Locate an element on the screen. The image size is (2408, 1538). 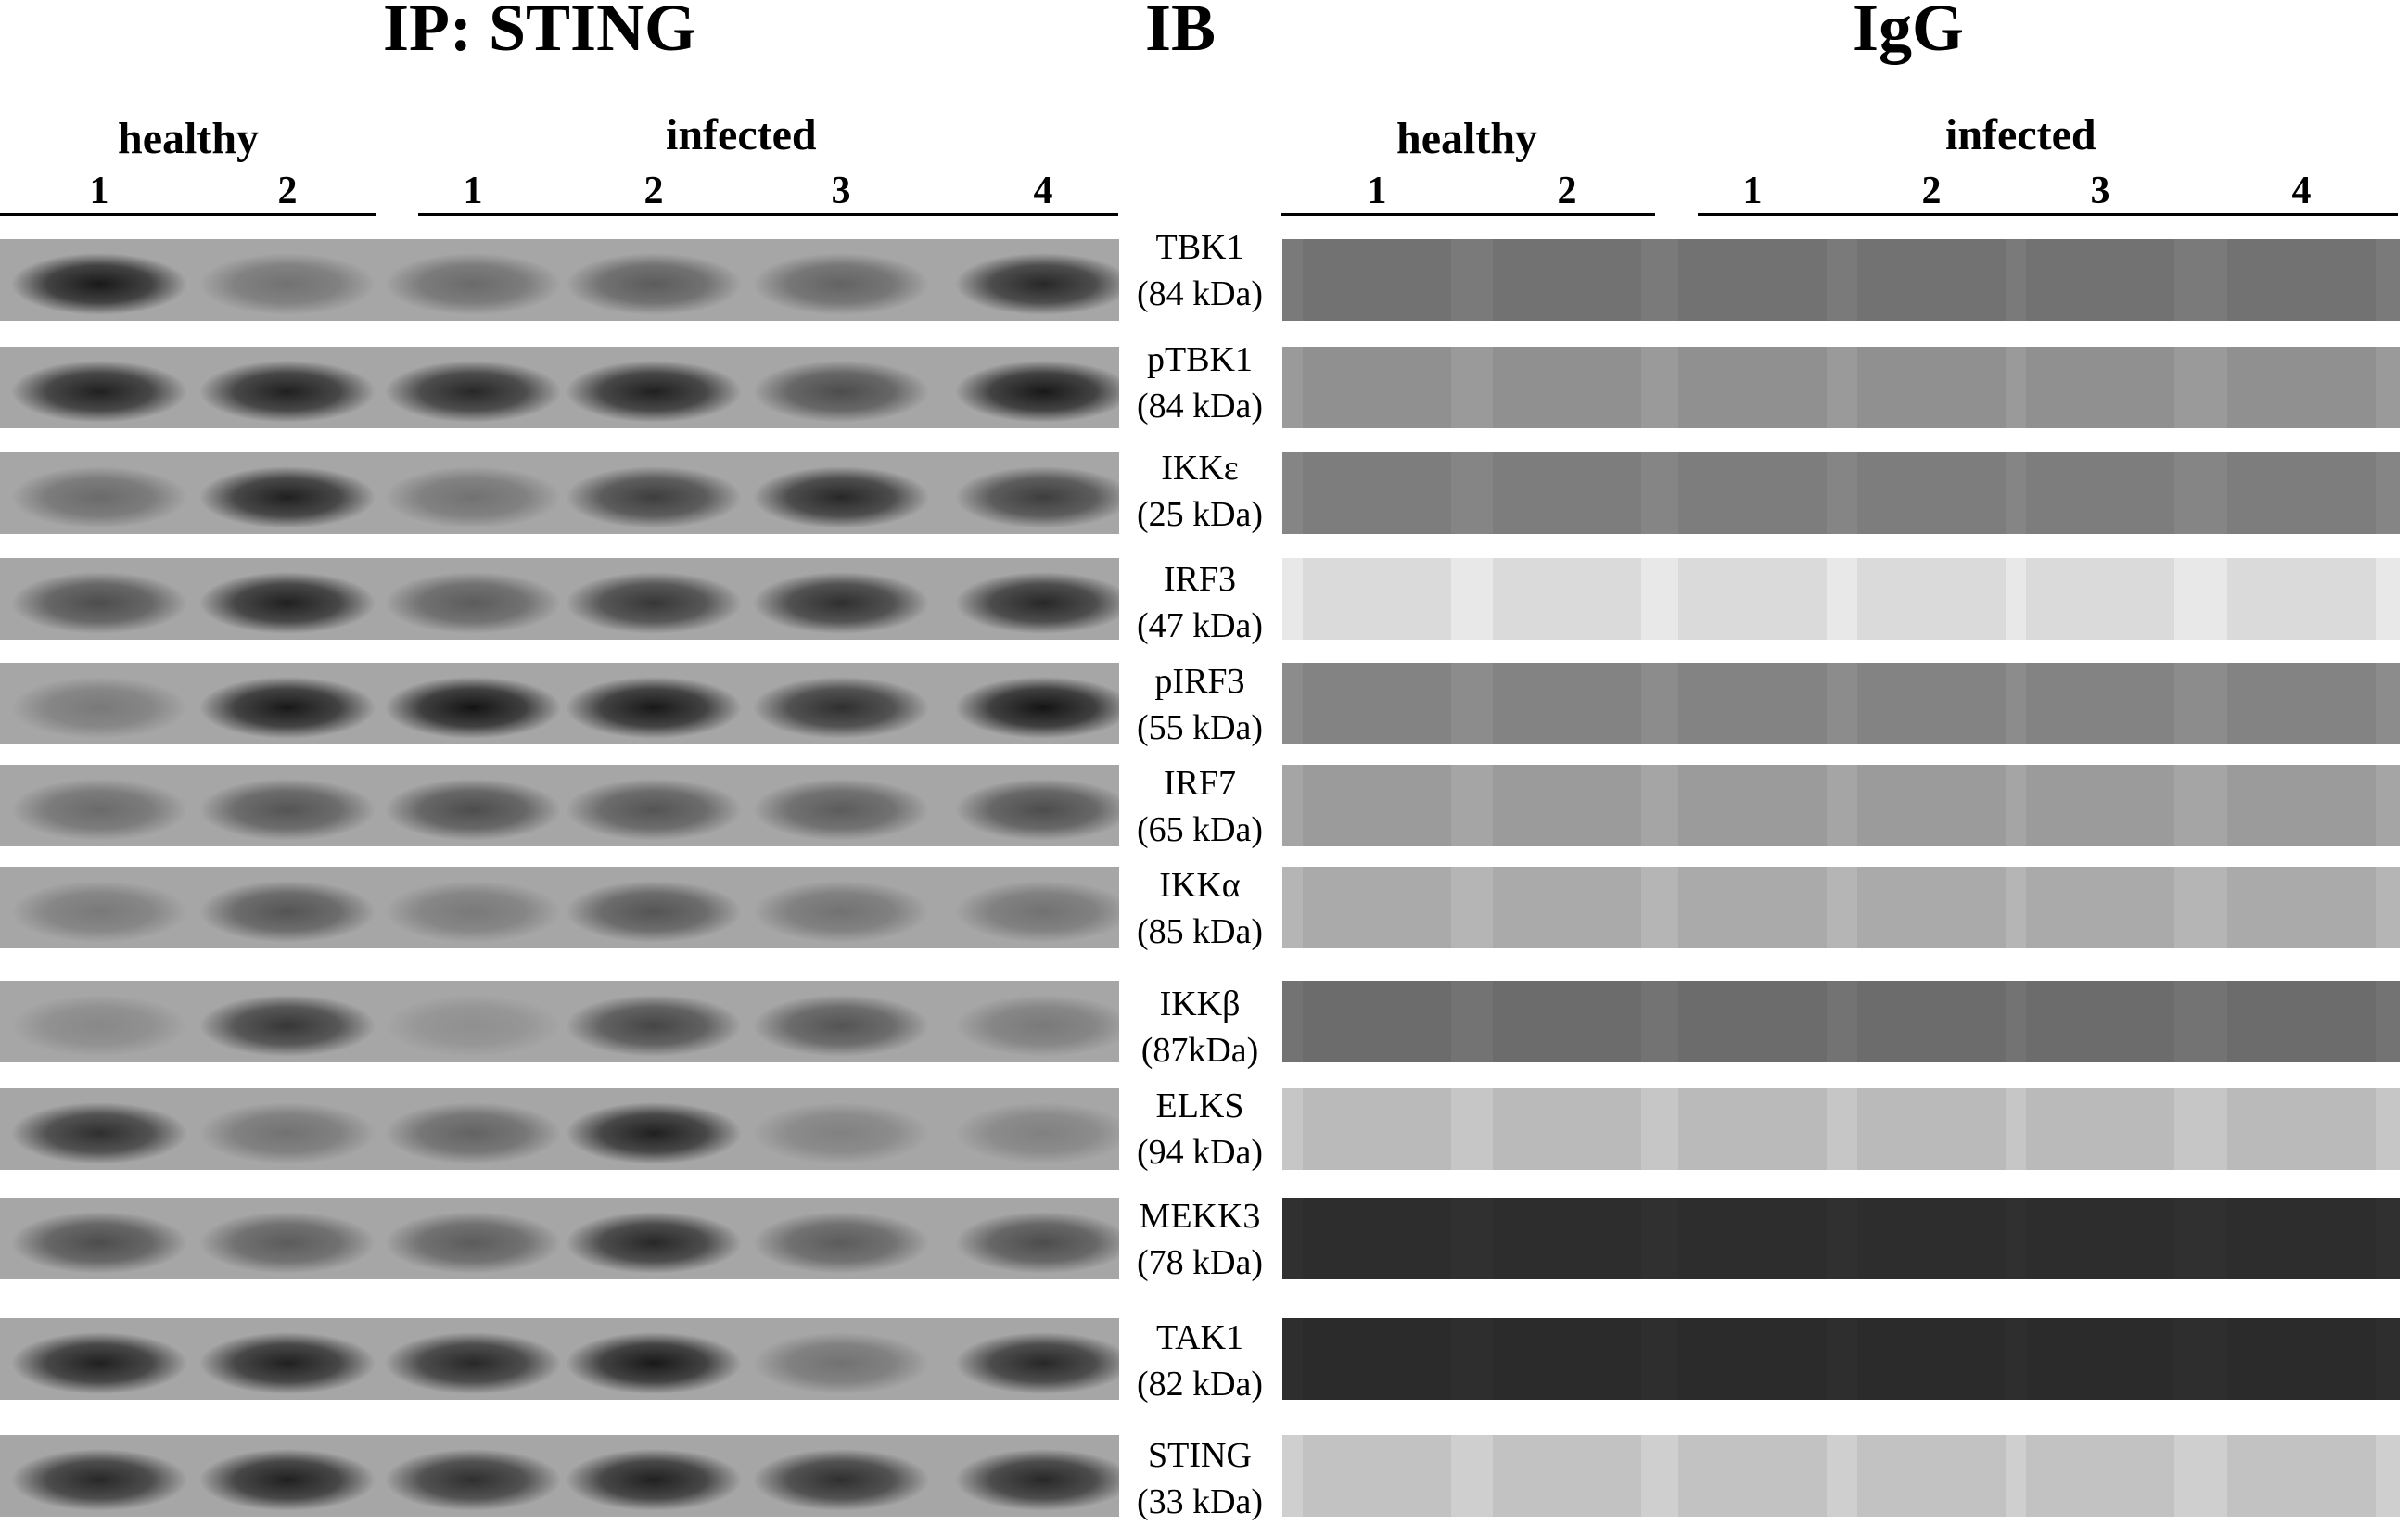
ip-infected-label: infected is located at coordinates (741, 134).